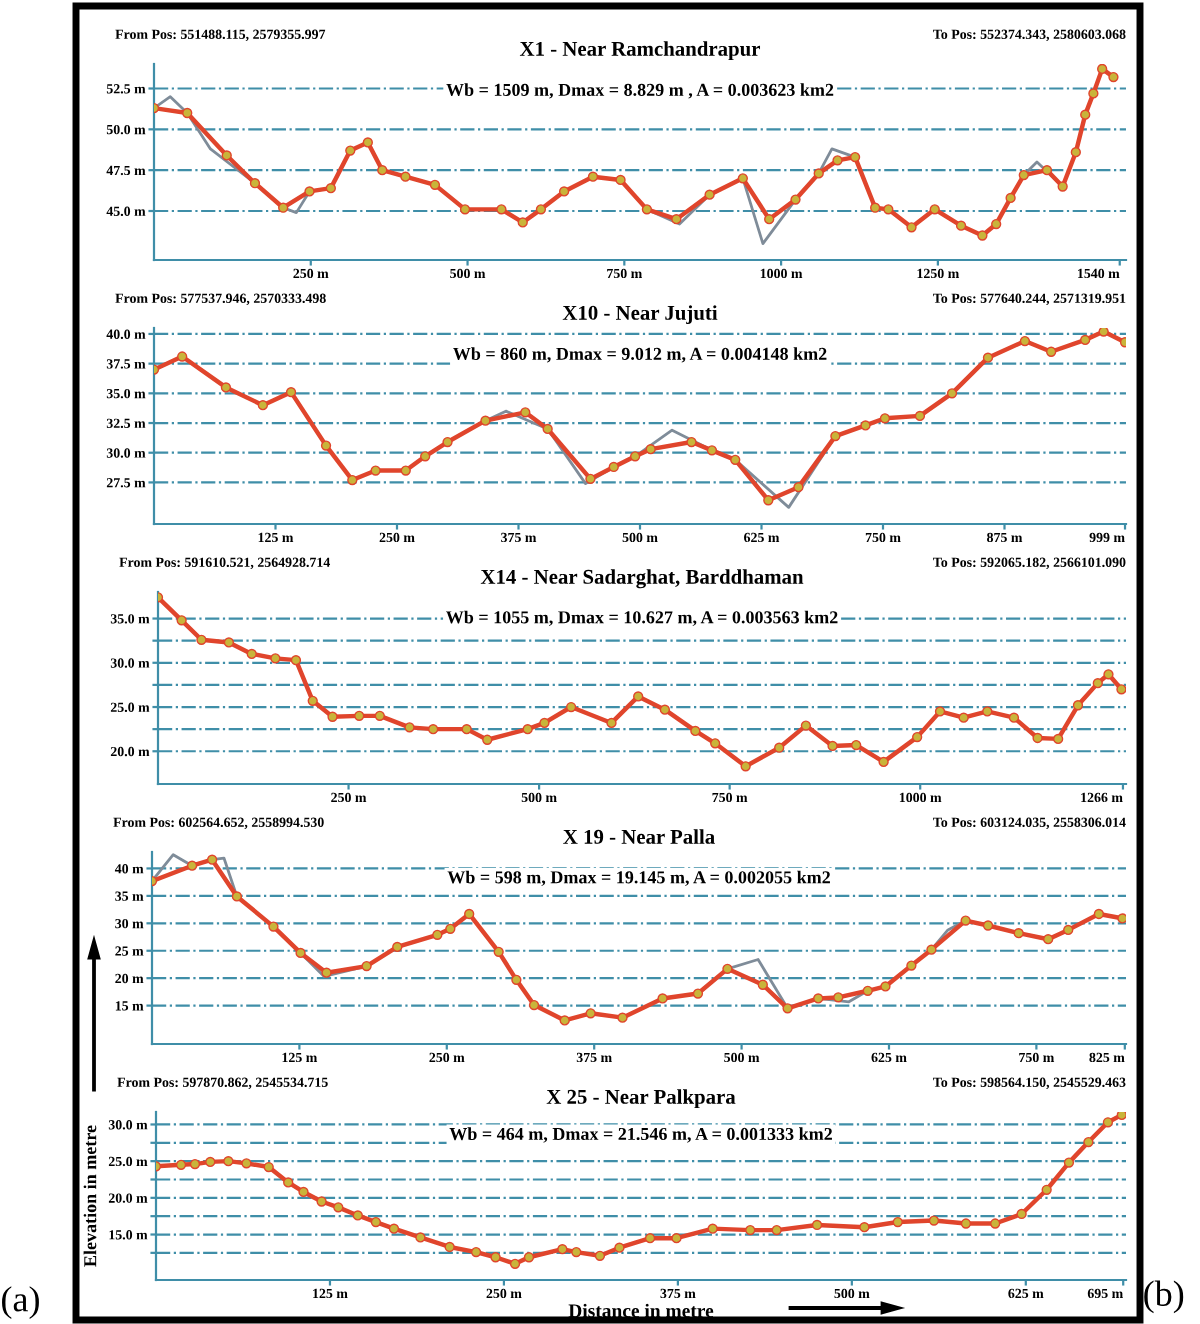  What do you see at coordinates (1164, 1297) in the screenshot?
I see `text: (b)` at bounding box center [1164, 1297].